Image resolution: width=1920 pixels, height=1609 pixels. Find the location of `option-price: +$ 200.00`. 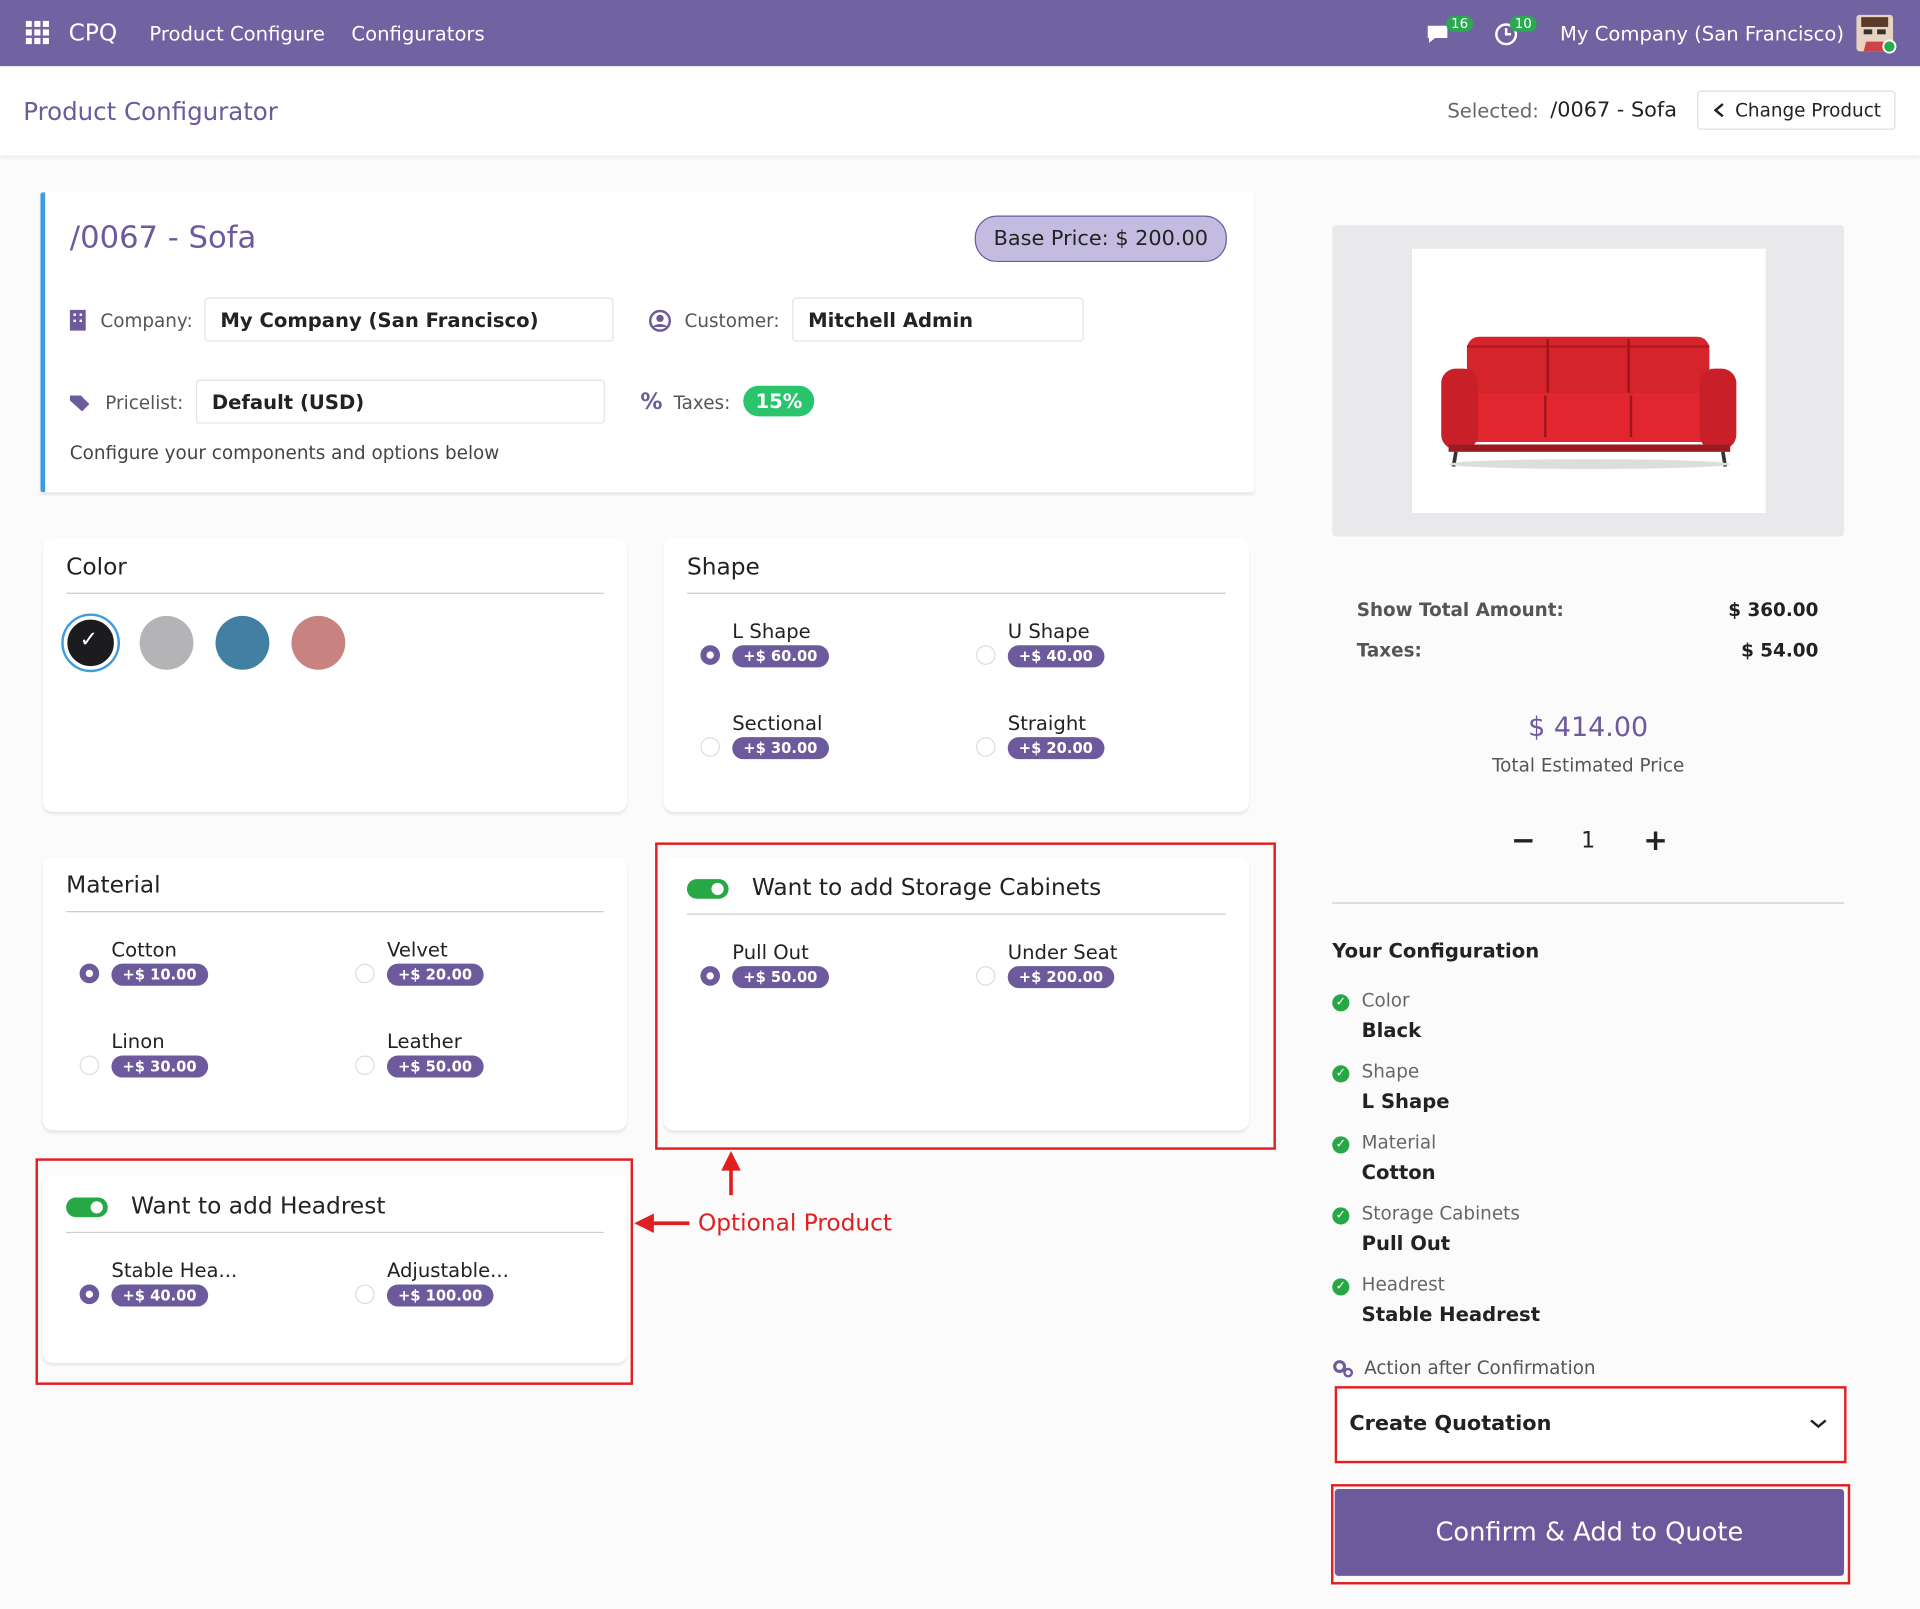

option-price: +$ 200.00 is located at coordinates (1061, 977).